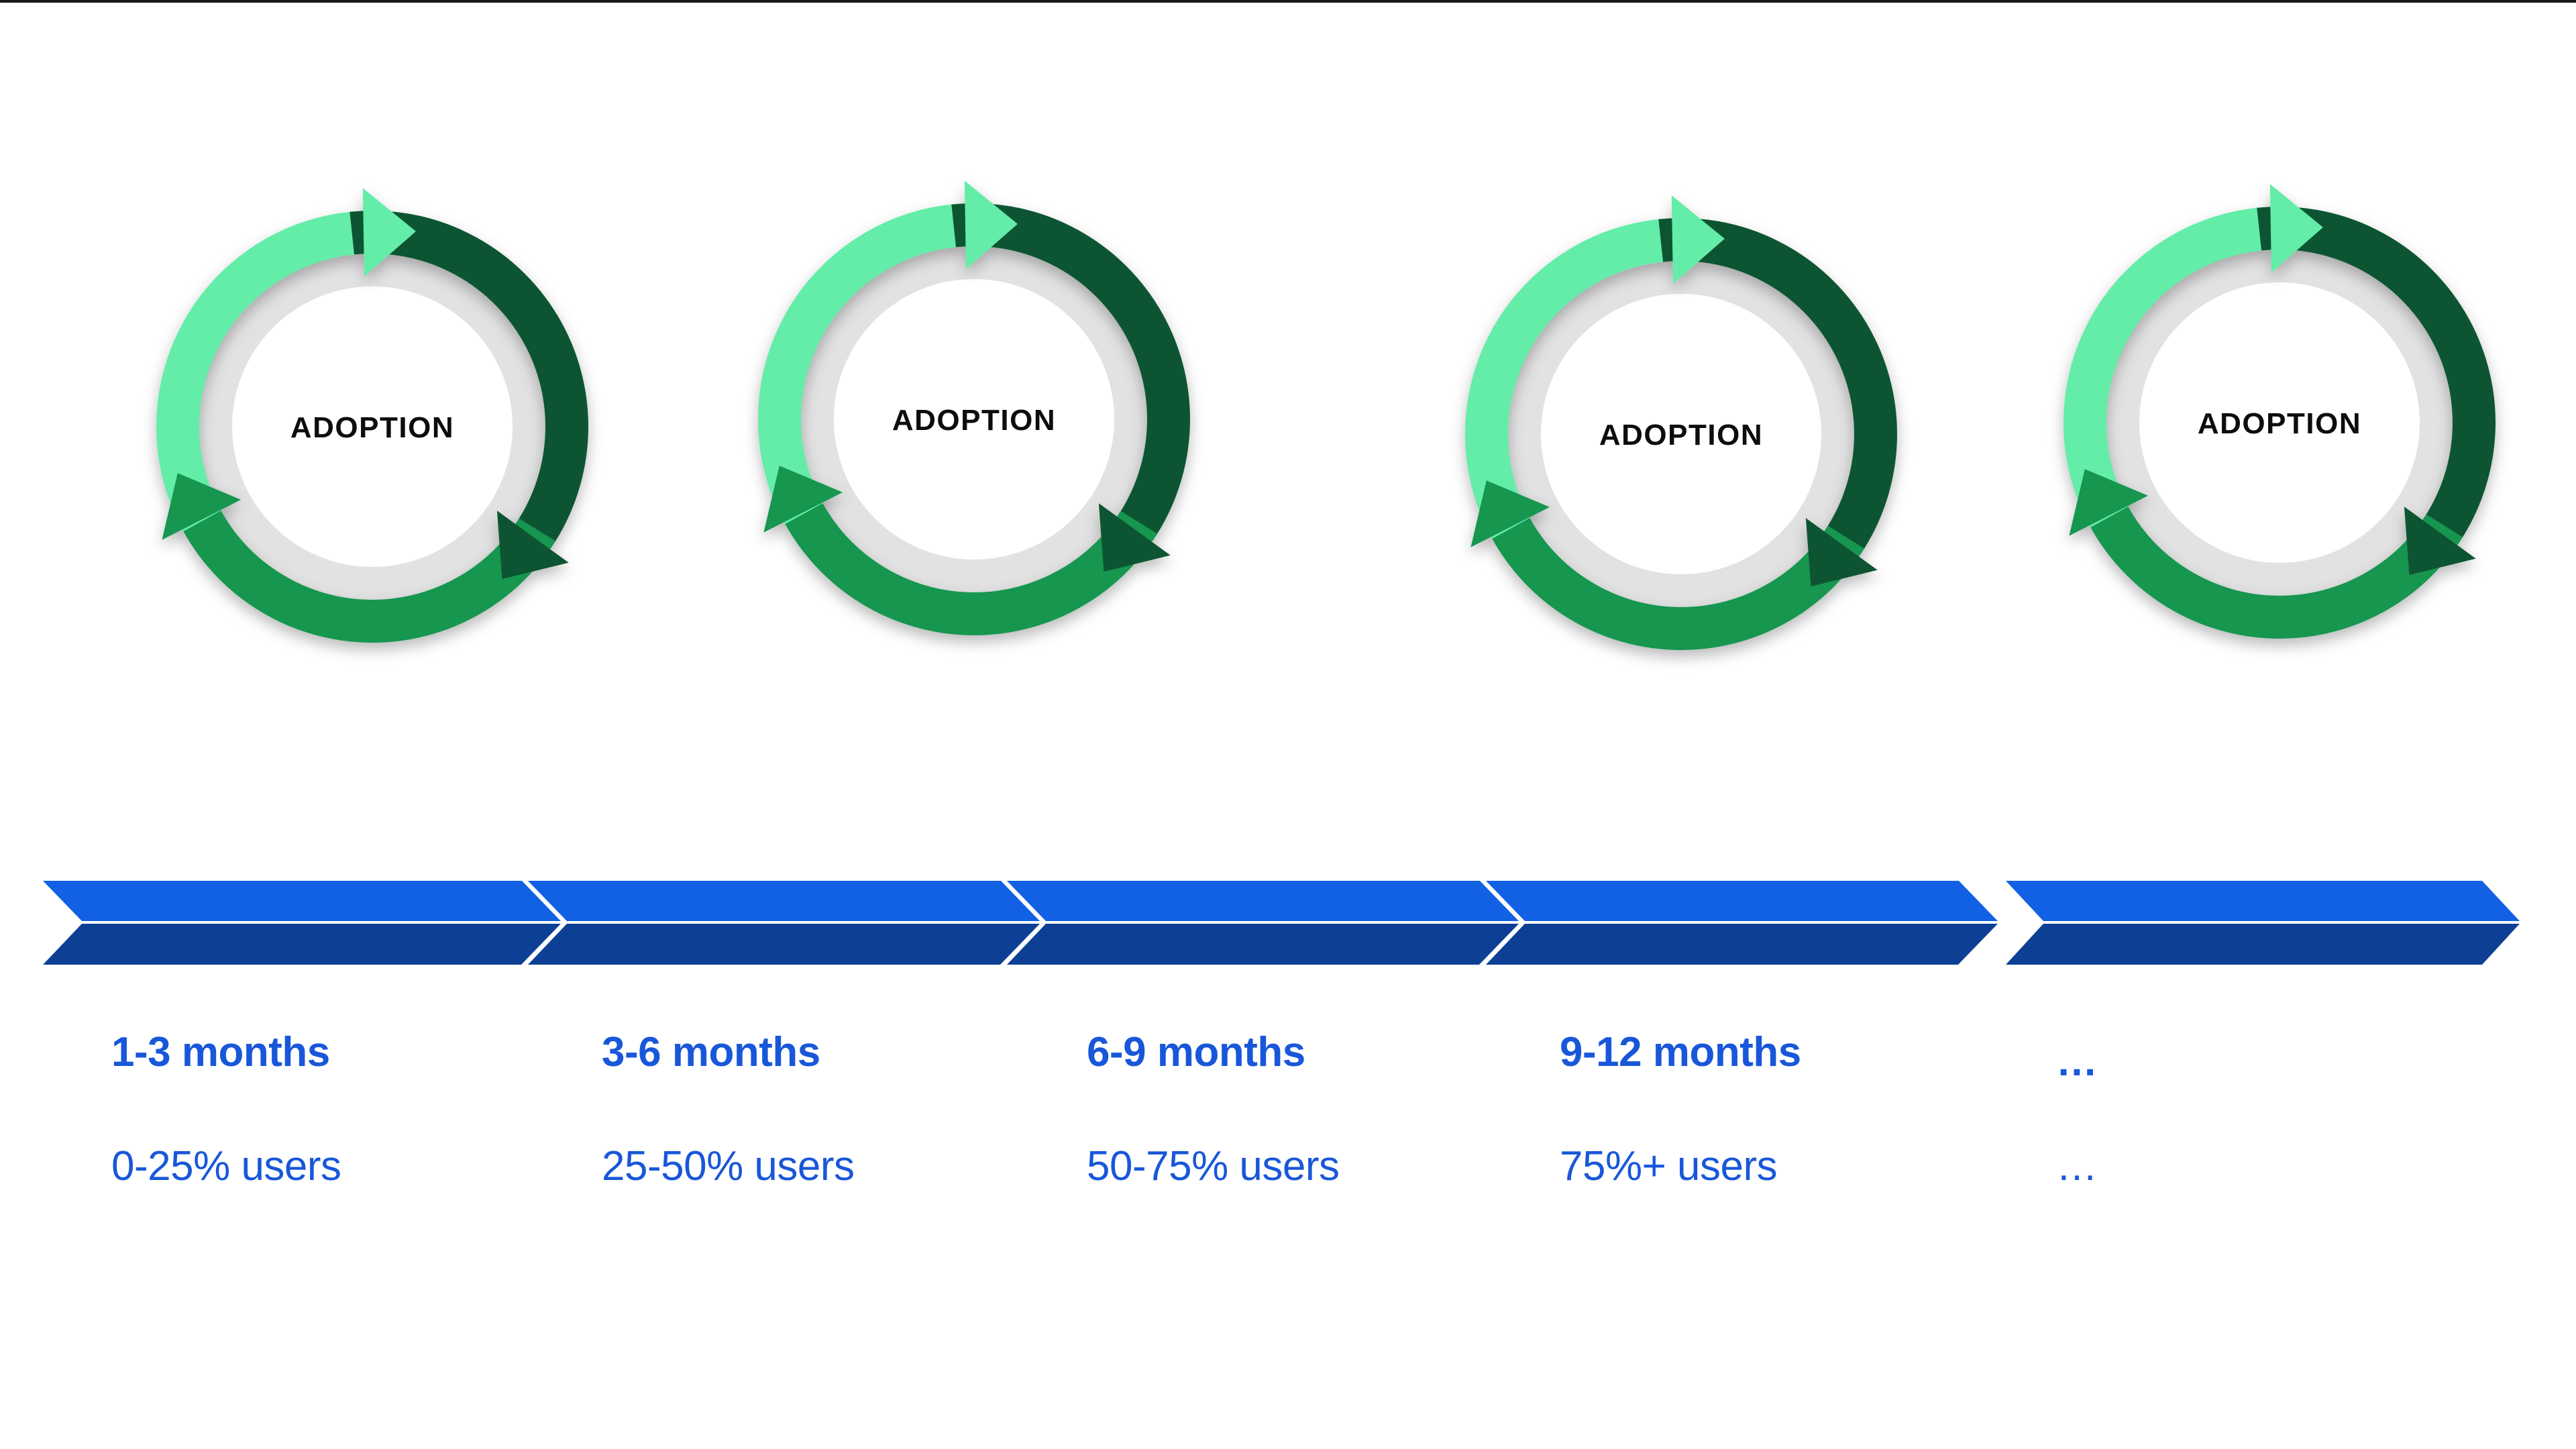 The width and height of the screenshot is (2576, 1449). What do you see at coordinates (728, 1109) in the screenshot?
I see `timeline-label-column-2: 3-6 months 25-50% users` at bounding box center [728, 1109].